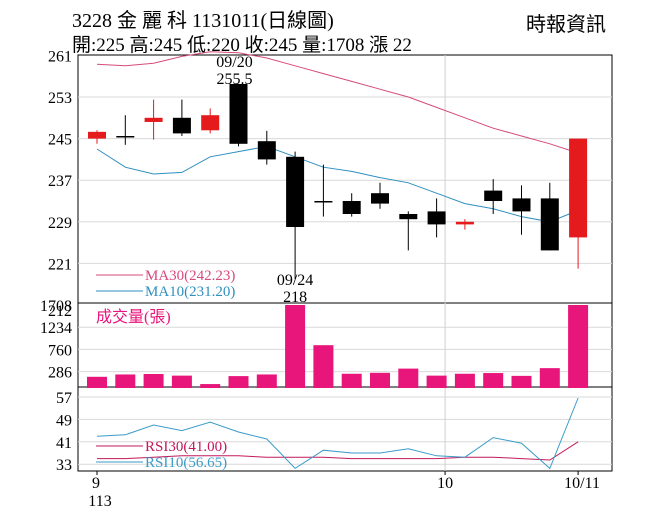  I want to click on rsi-legend-label: RSI30(41.00), so click(186, 447).